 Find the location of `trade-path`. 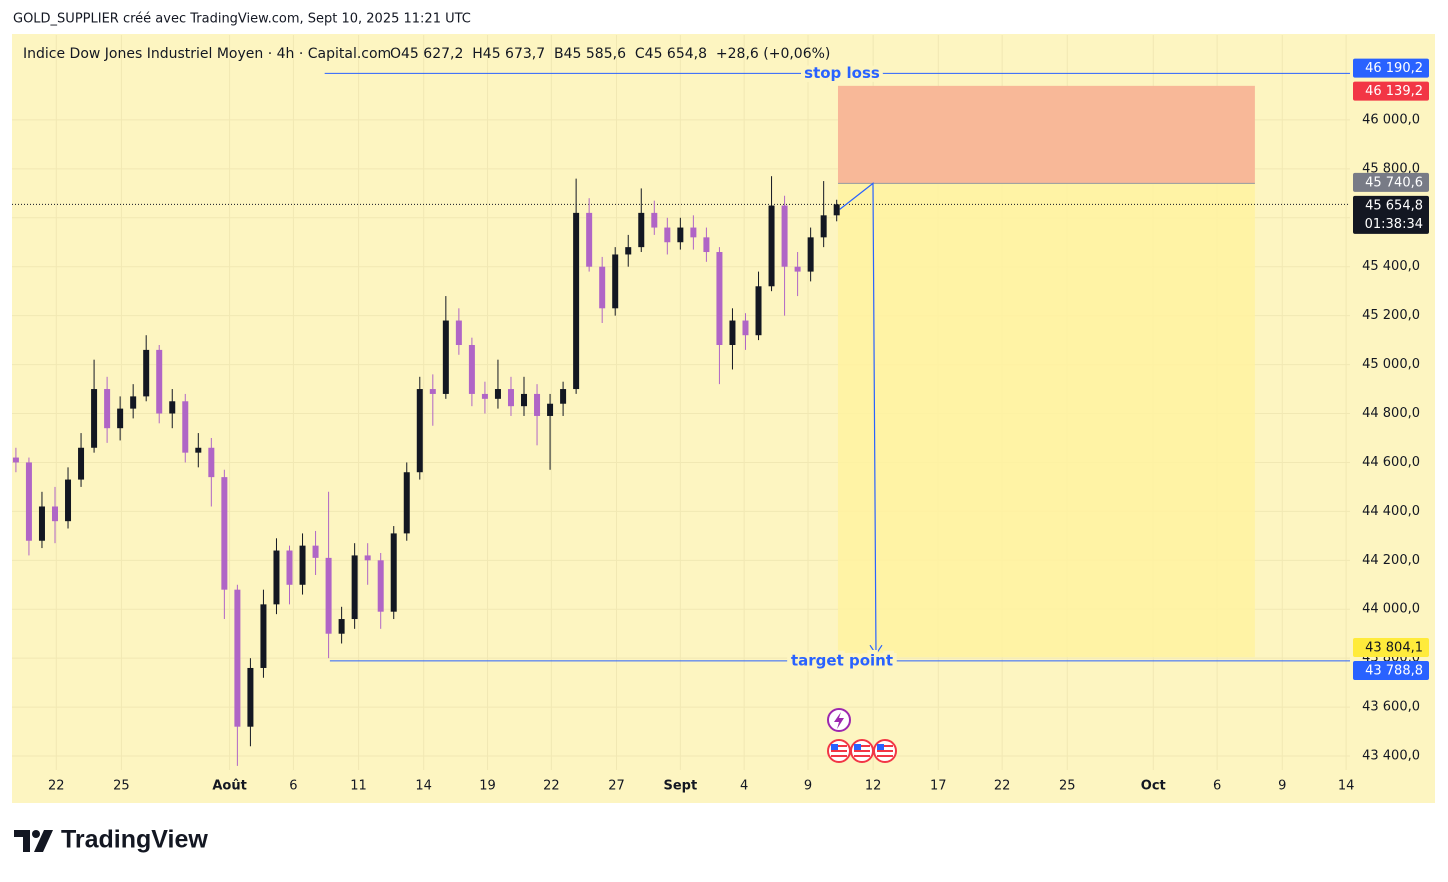

trade-path is located at coordinates (858, 418).